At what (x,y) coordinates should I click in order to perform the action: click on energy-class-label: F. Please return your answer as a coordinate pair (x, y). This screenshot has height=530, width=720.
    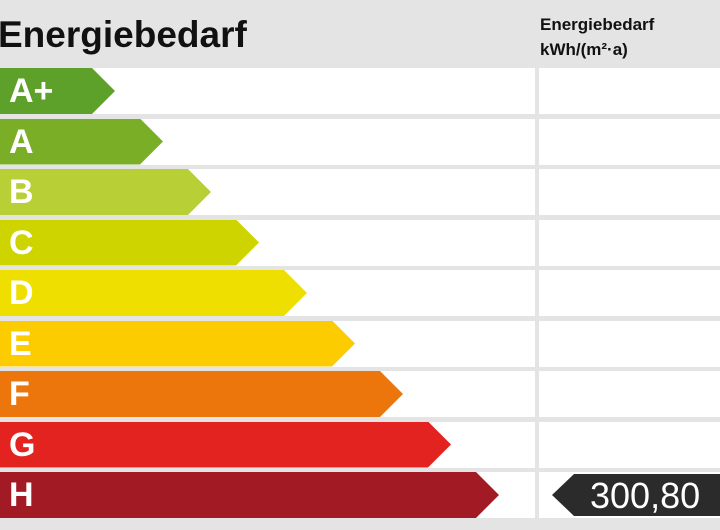
    Looking at the image, I should click on (19, 394).